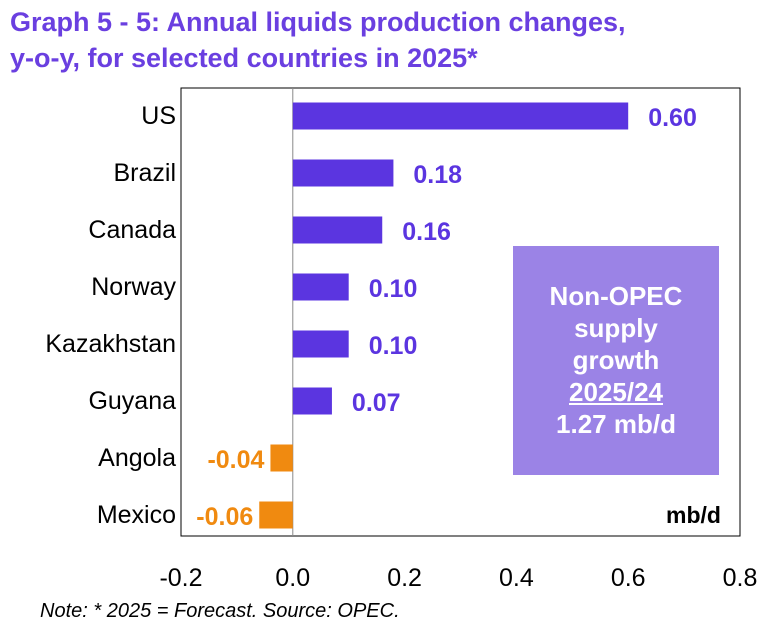 Image resolution: width=775 pixels, height=638 pixels. Describe the element at coordinates (616, 296) in the screenshot. I see `callout-line-1: Non-OPEC` at that location.